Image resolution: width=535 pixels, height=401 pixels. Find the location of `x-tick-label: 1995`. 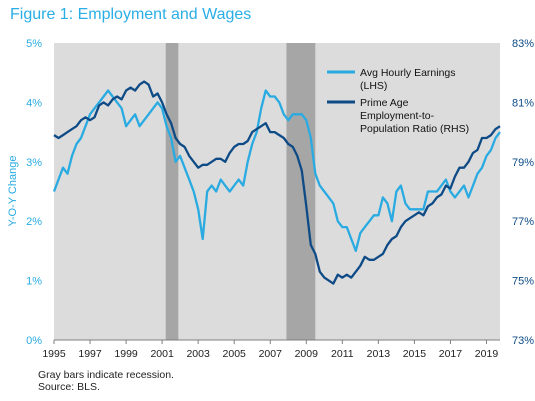

x-tick-label: 1995 is located at coordinates (54, 354).